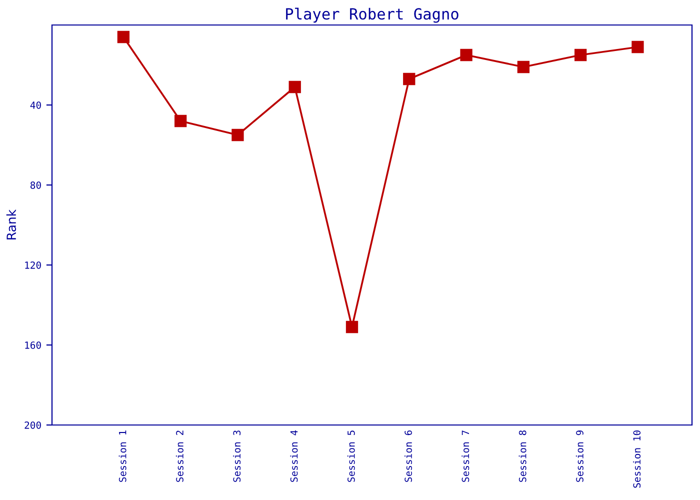  I want to click on chart-title: Player Robert Gagno, so click(372, 15).